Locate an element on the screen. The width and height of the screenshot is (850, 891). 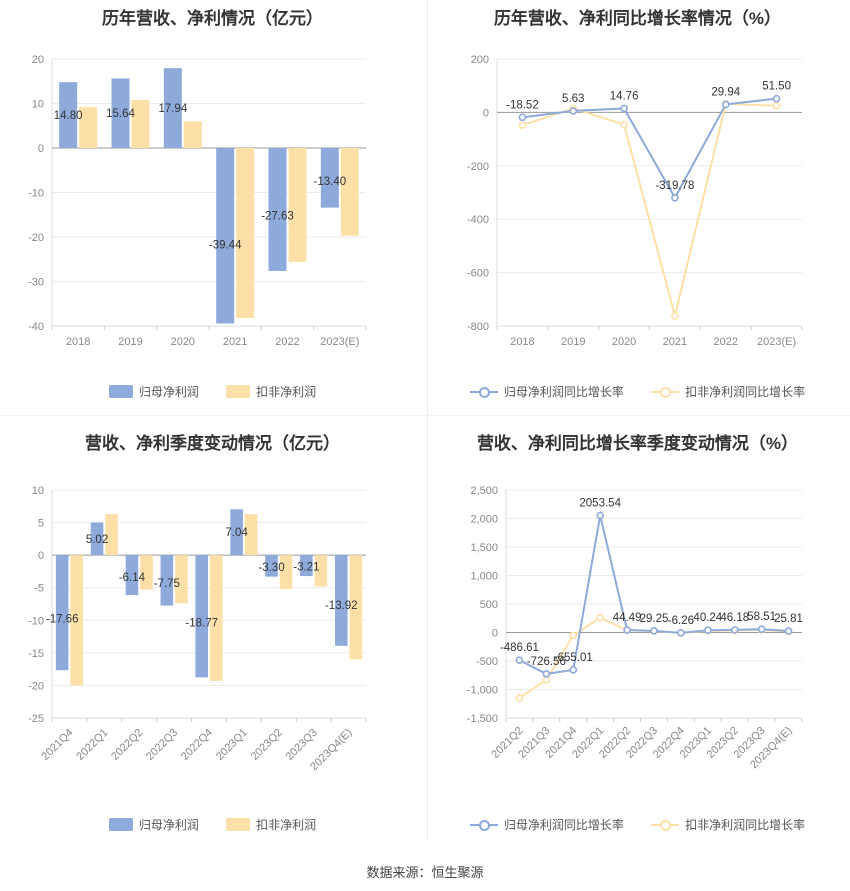
y-tick-label: -1,500 is located at coordinates (482, 719).